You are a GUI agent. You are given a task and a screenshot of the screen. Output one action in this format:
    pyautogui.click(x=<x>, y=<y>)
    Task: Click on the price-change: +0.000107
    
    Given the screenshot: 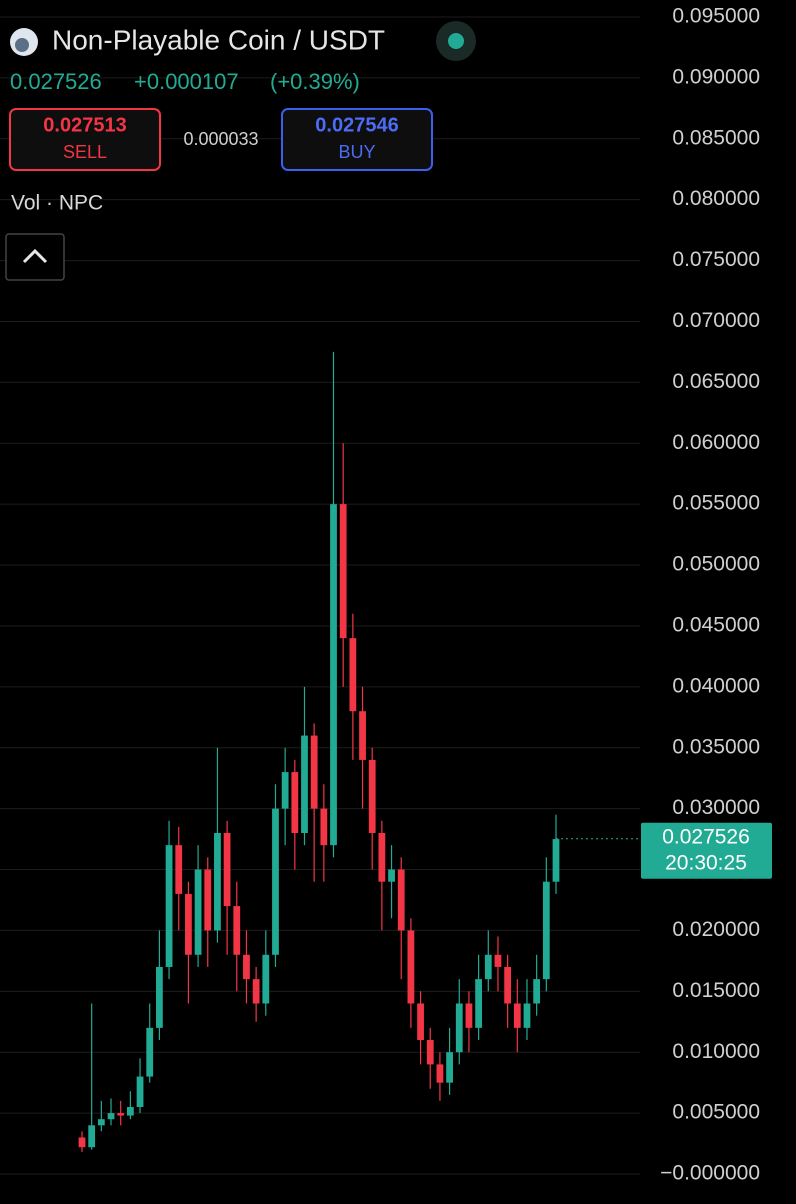 What is the action you would take?
    pyautogui.click(x=186, y=81)
    